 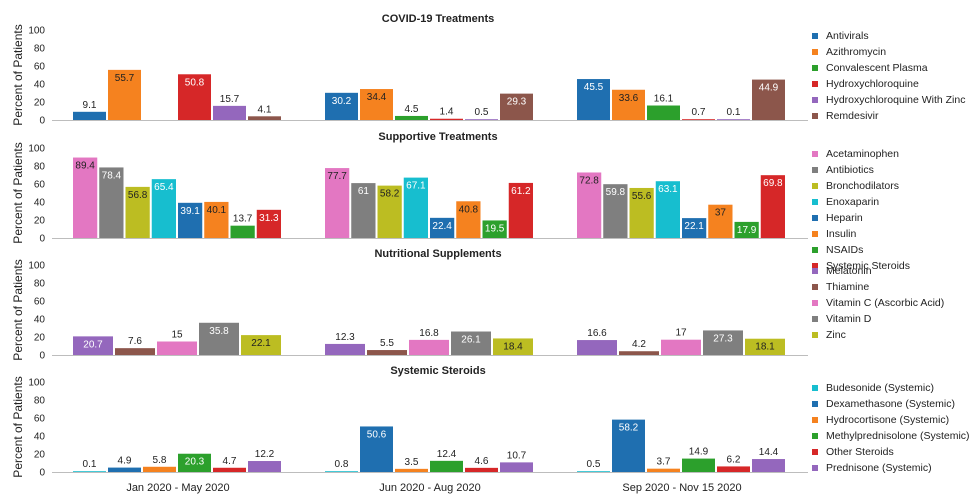 What do you see at coordinates (885, 303) in the screenshot?
I see `legend-label: Vitamin C (Ascorbic Acid)` at bounding box center [885, 303].